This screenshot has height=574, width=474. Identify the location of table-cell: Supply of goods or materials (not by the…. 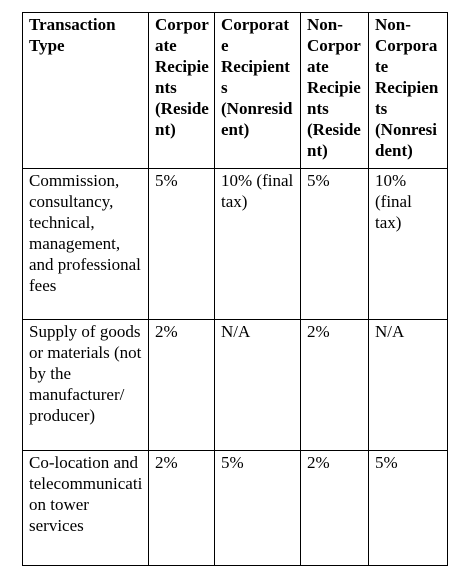
(85, 385).